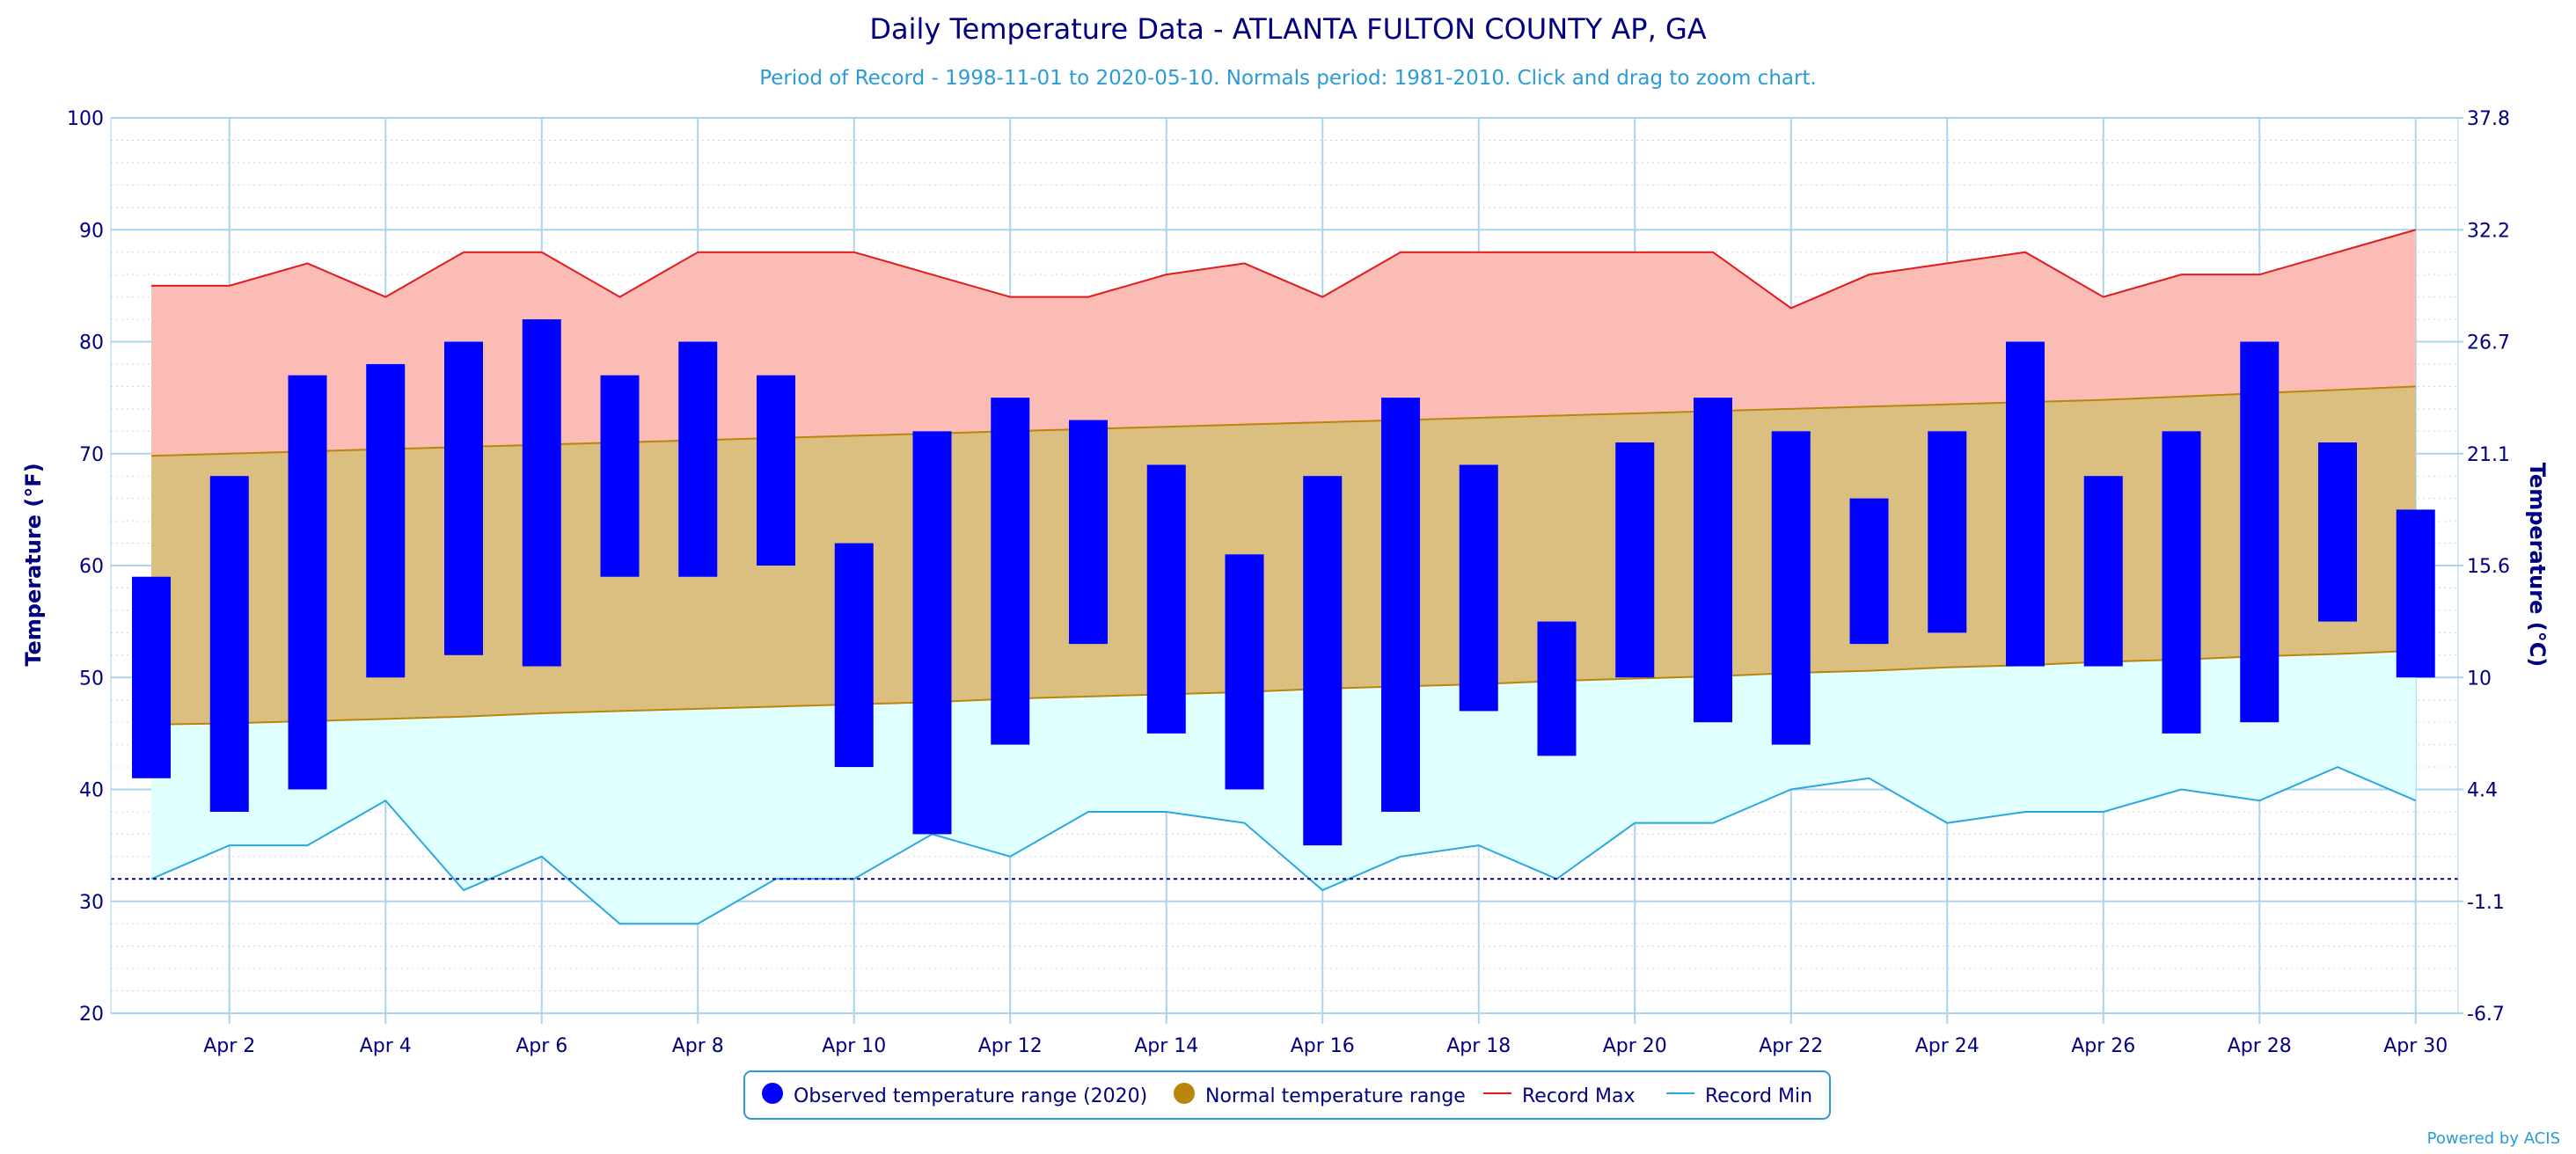 The width and height of the screenshot is (2576, 1154). I want to click on y-tick-label-left: 50, so click(91, 679).